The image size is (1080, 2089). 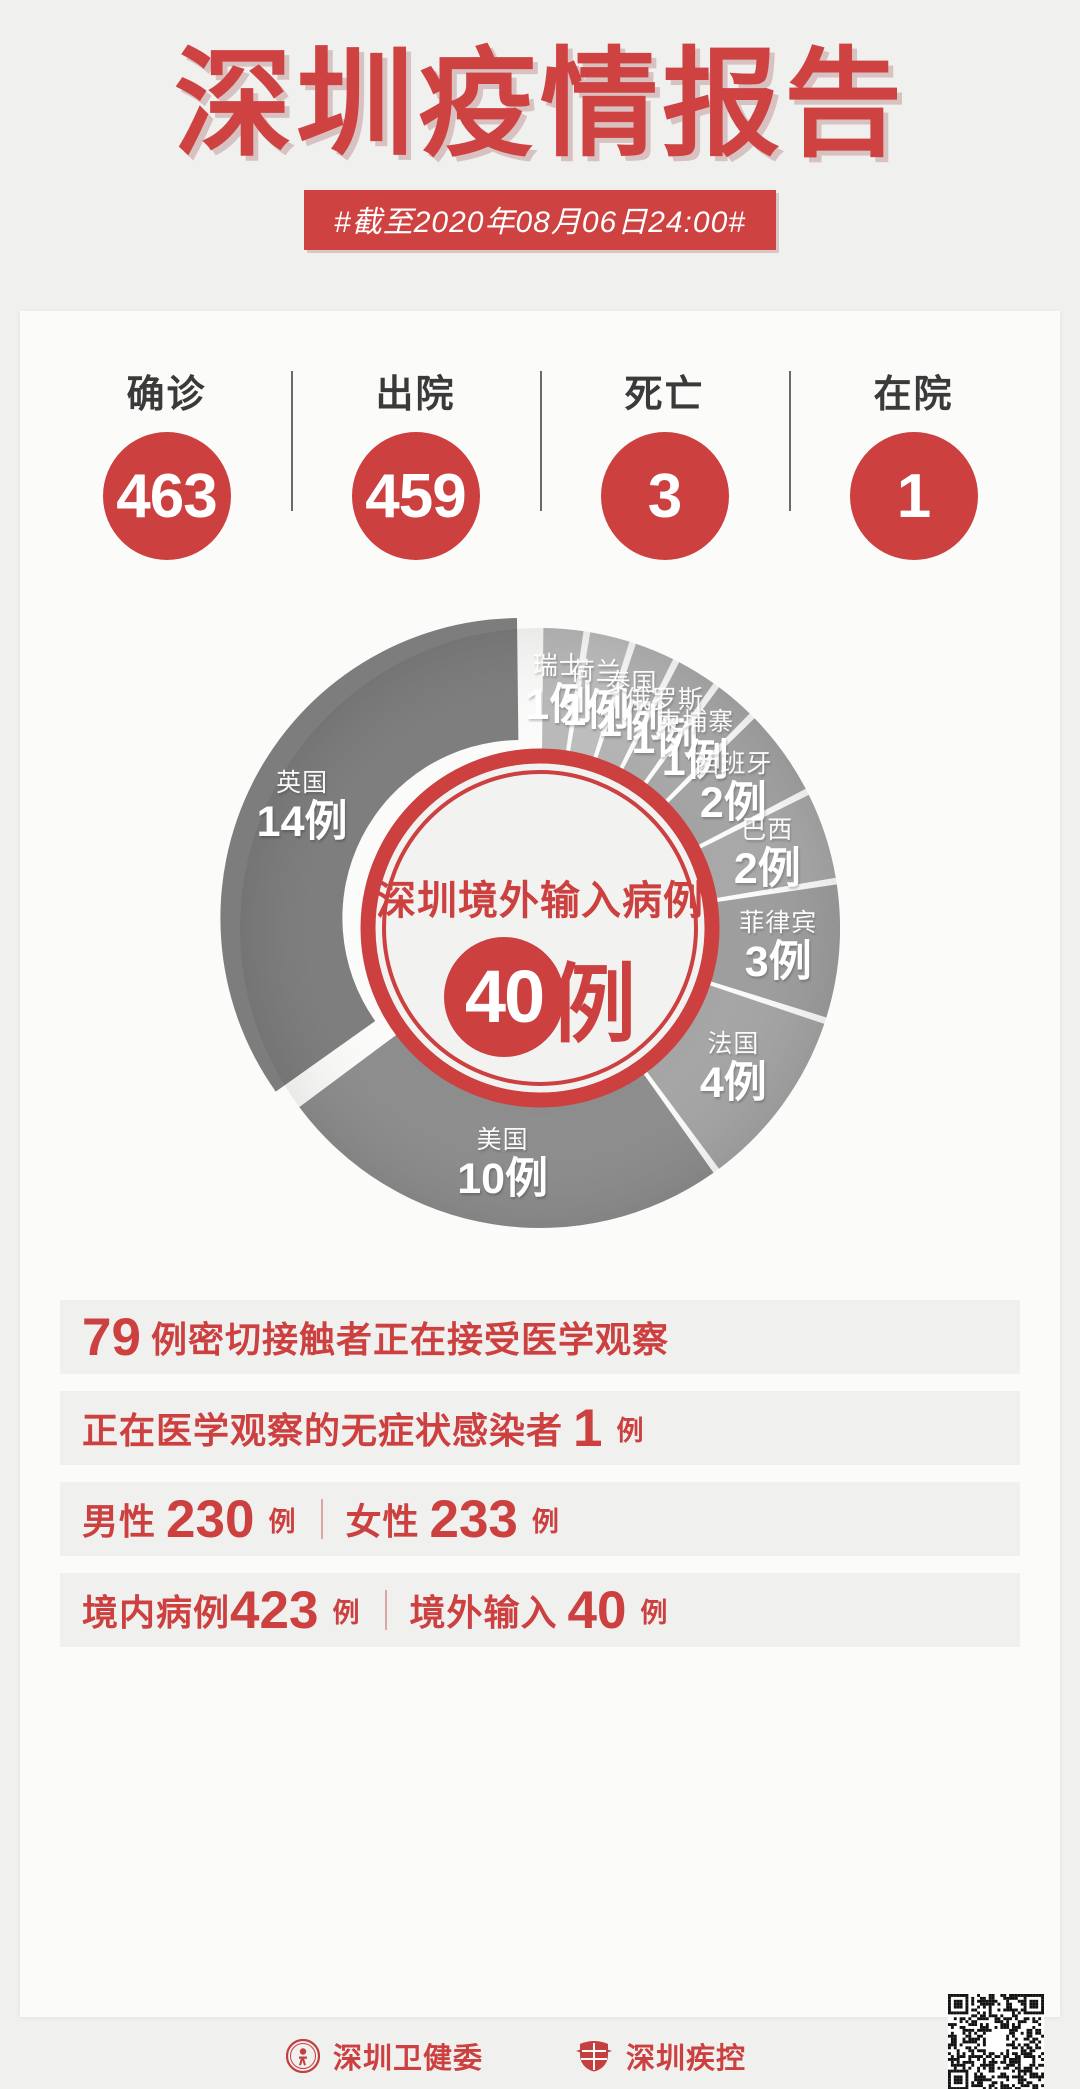 I want to click on stat-discharged: 出院 459, so click(x=415, y=461).